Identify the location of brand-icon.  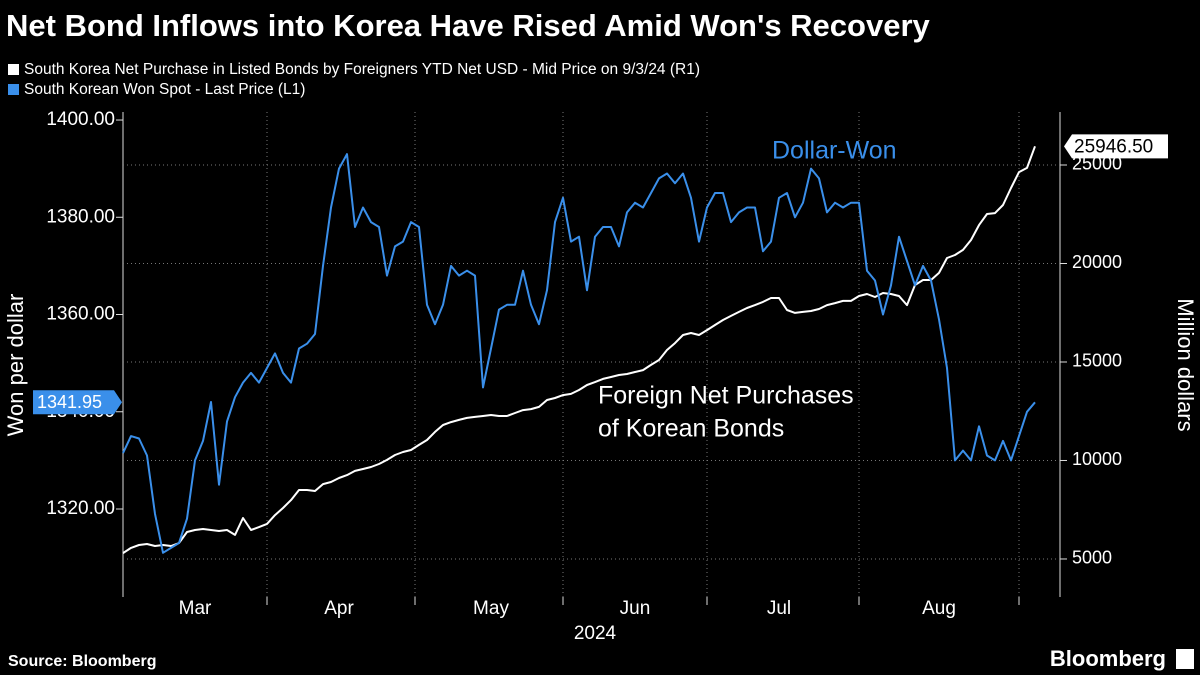
(1185, 659).